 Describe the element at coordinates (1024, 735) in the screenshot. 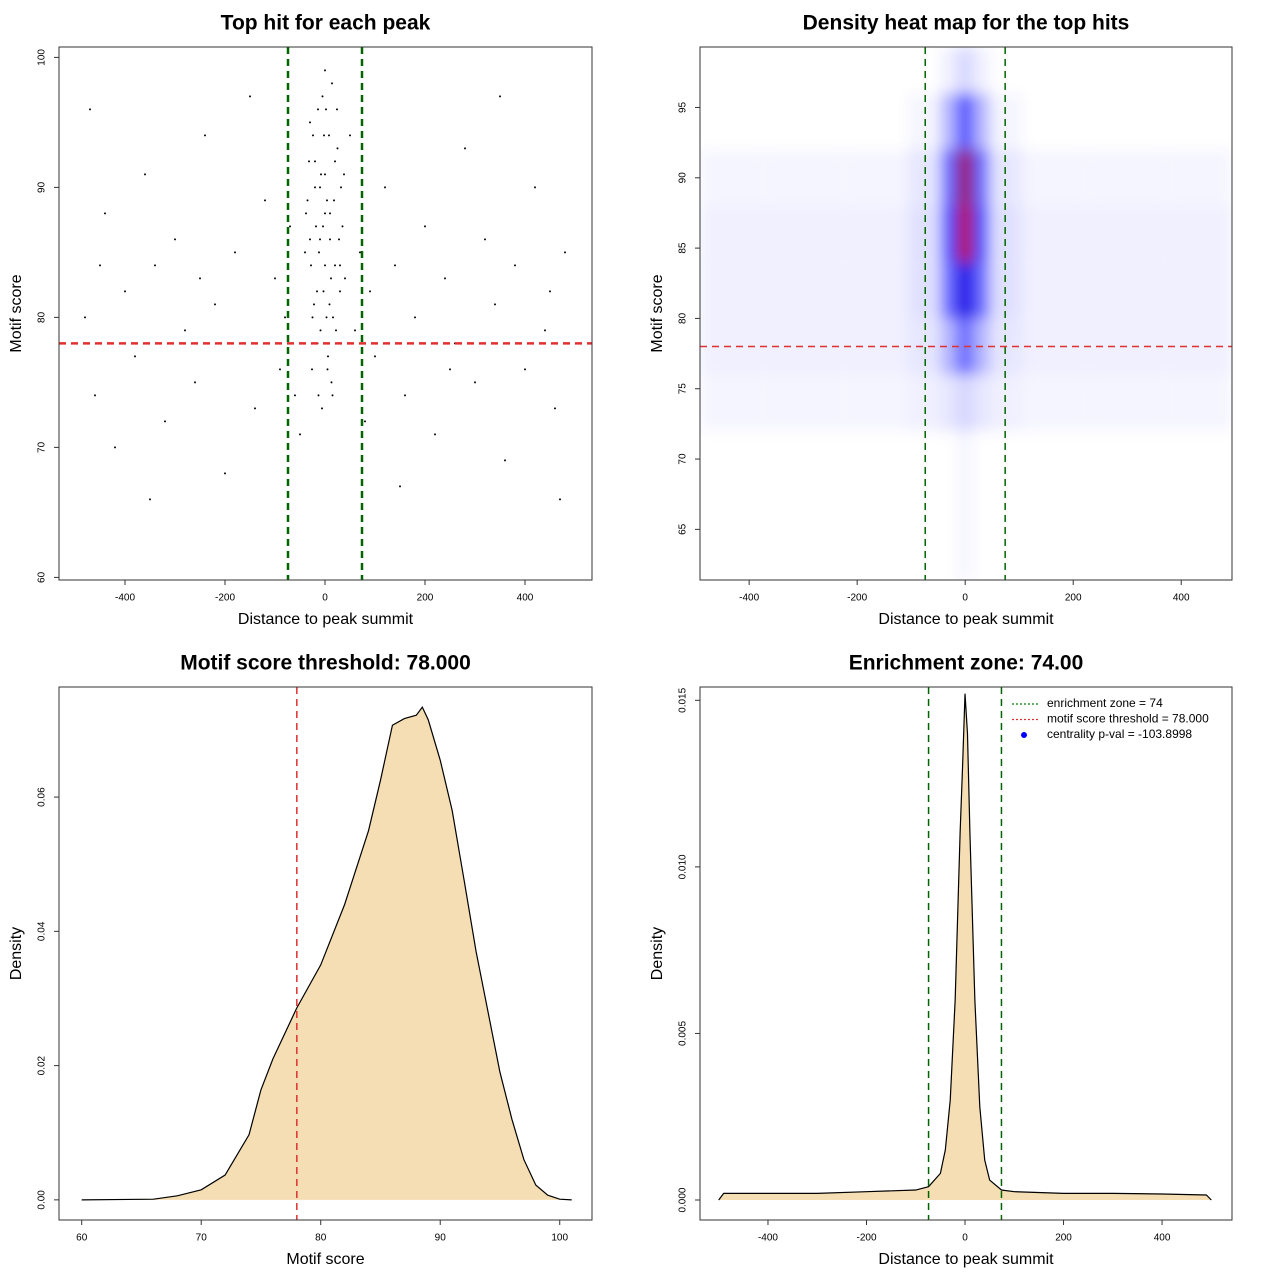

I see `legend-symbol` at that location.